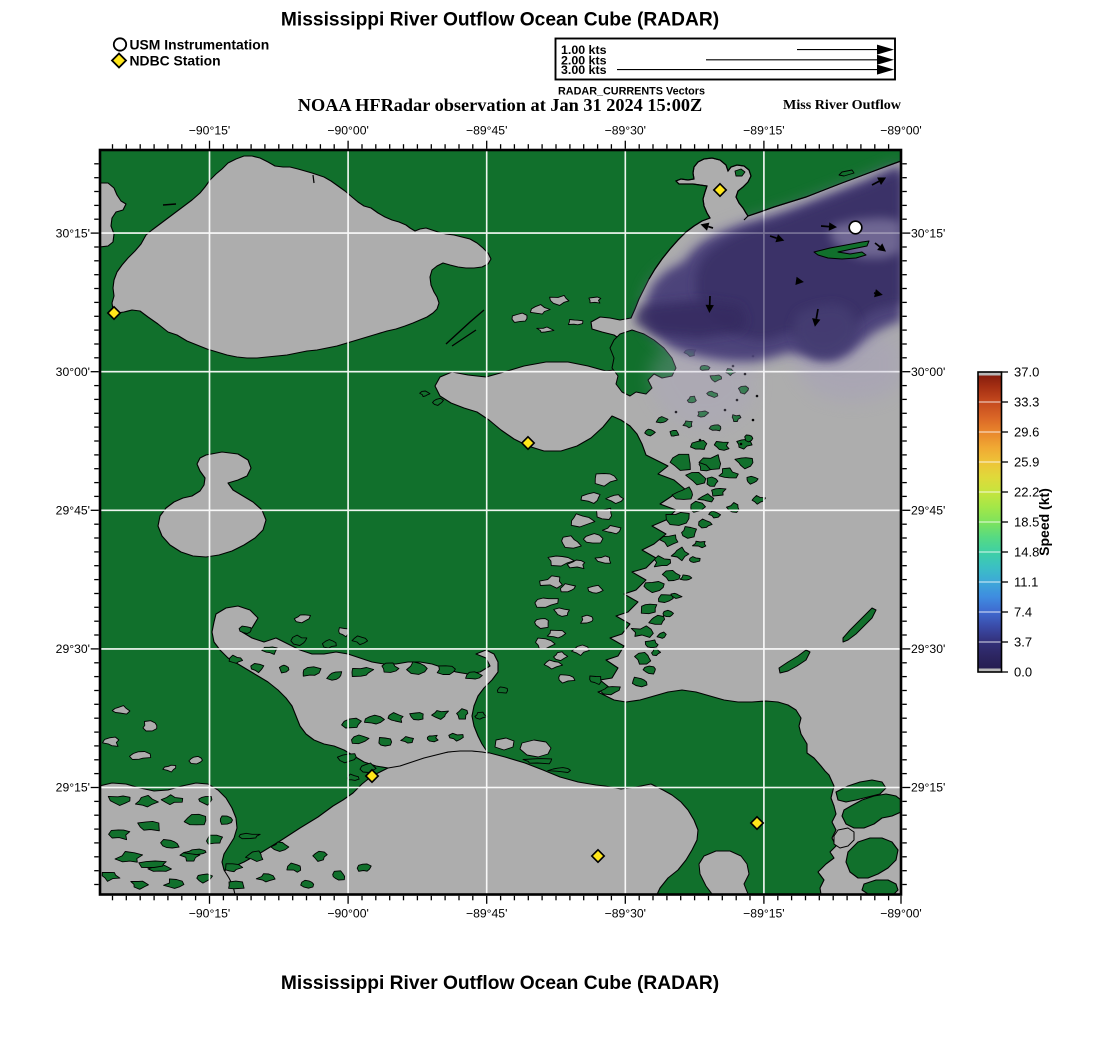 This screenshot has width=1100, height=1055. Describe the element at coordinates (1023, 672) in the screenshot. I see `svg-text: 0.0` at that location.